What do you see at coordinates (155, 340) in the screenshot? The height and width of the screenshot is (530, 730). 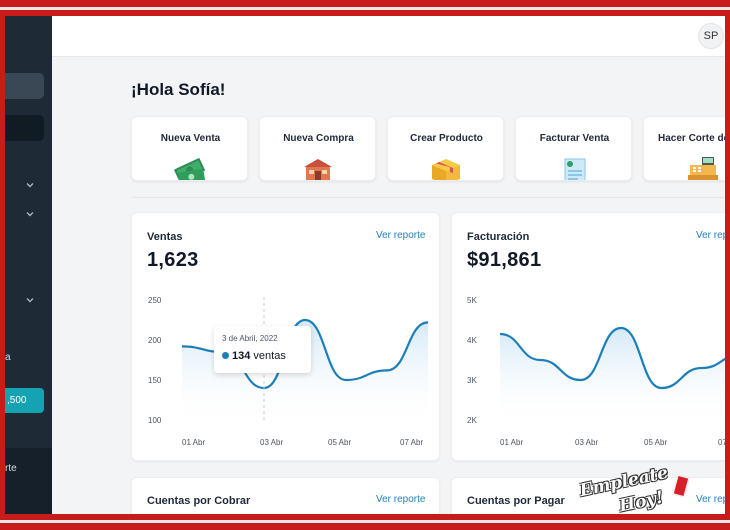 I see `y-tick-label: 200` at bounding box center [155, 340].